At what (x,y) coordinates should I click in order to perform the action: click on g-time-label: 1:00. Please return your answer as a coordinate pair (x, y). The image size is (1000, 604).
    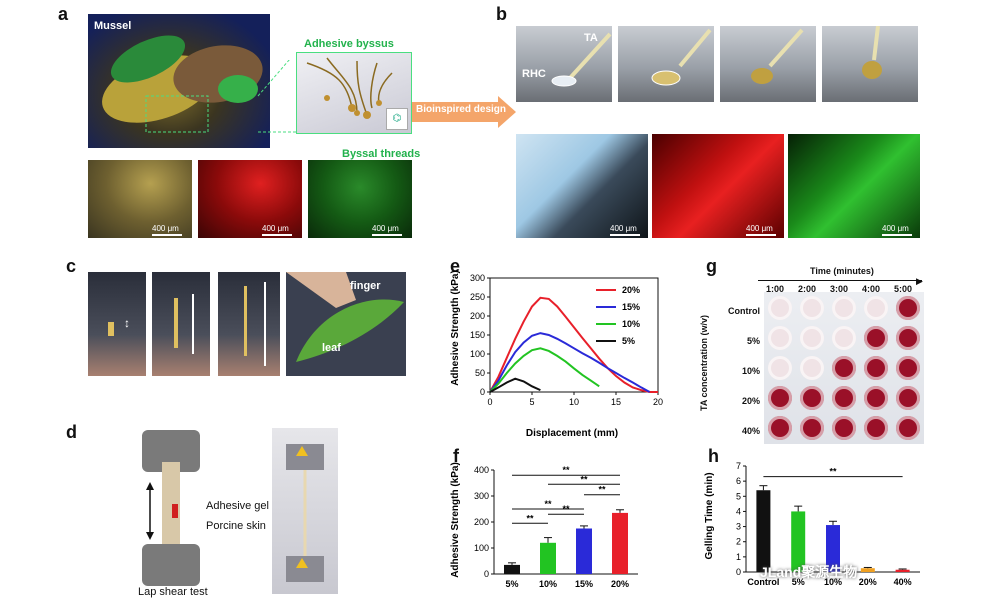
    Looking at the image, I should click on (775, 289).